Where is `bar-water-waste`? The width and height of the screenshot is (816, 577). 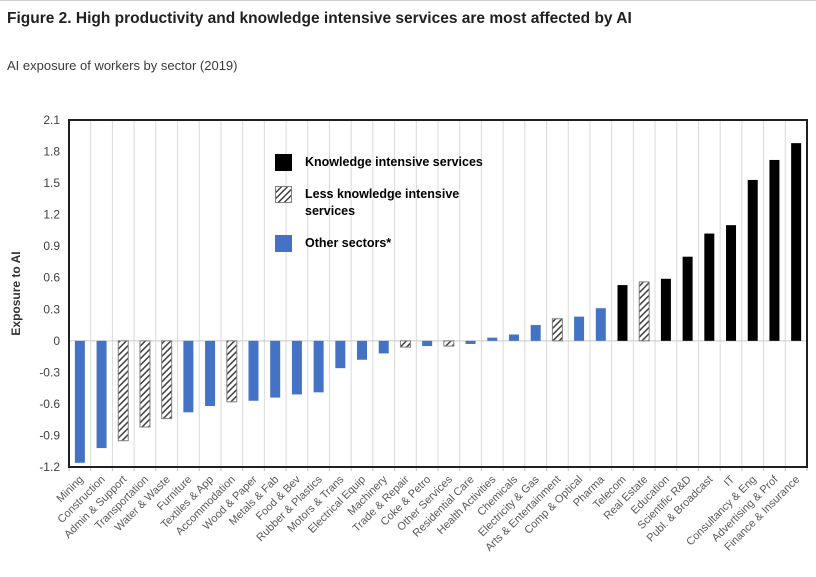
bar-water-waste is located at coordinates (167, 380).